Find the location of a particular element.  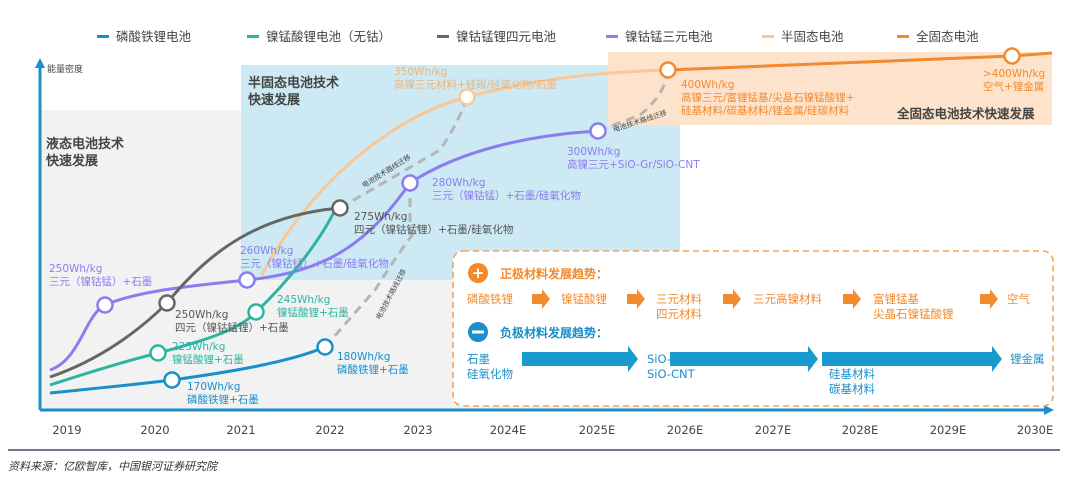

node-label-solid2: 空气+锂金属 is located at coordinates (1013, 86).